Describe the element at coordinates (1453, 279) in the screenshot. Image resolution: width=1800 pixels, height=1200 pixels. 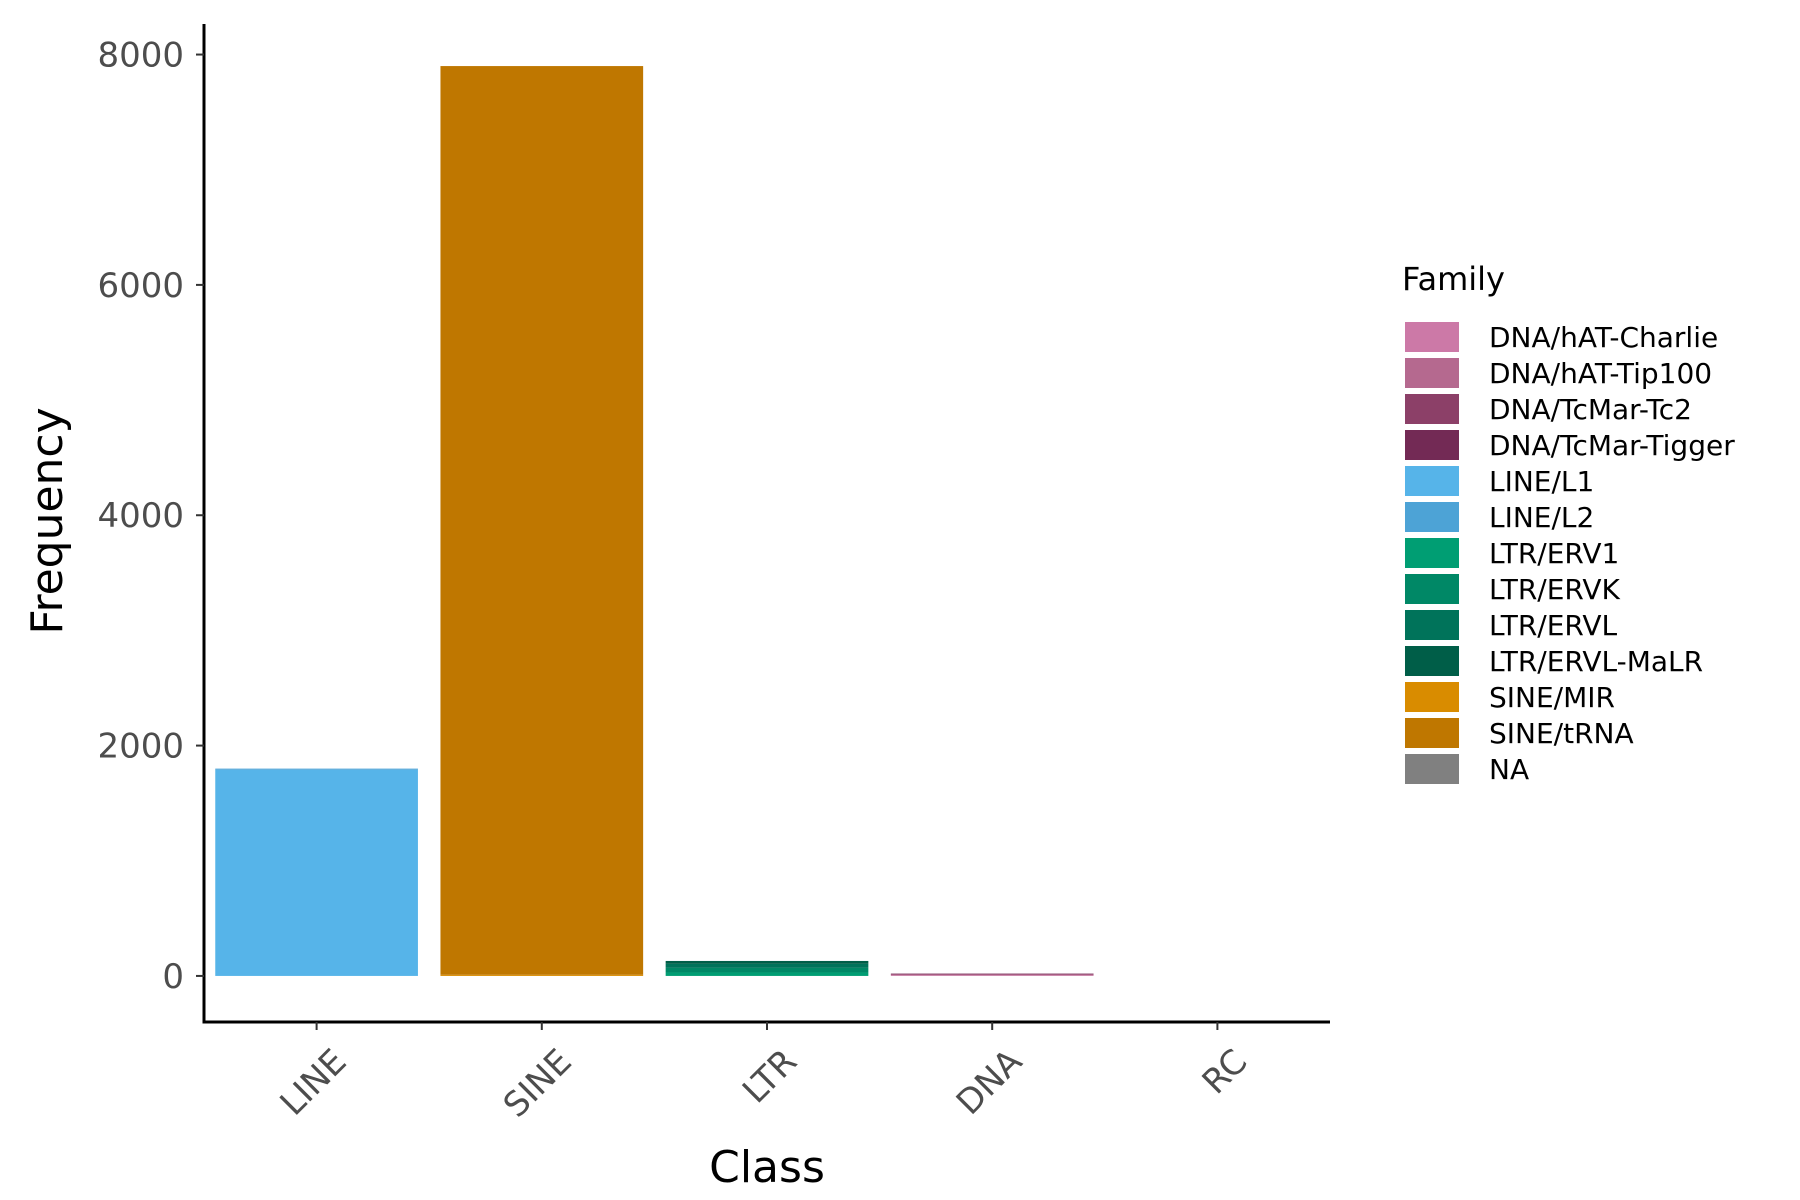
I see `legend-title: Family` at that location.